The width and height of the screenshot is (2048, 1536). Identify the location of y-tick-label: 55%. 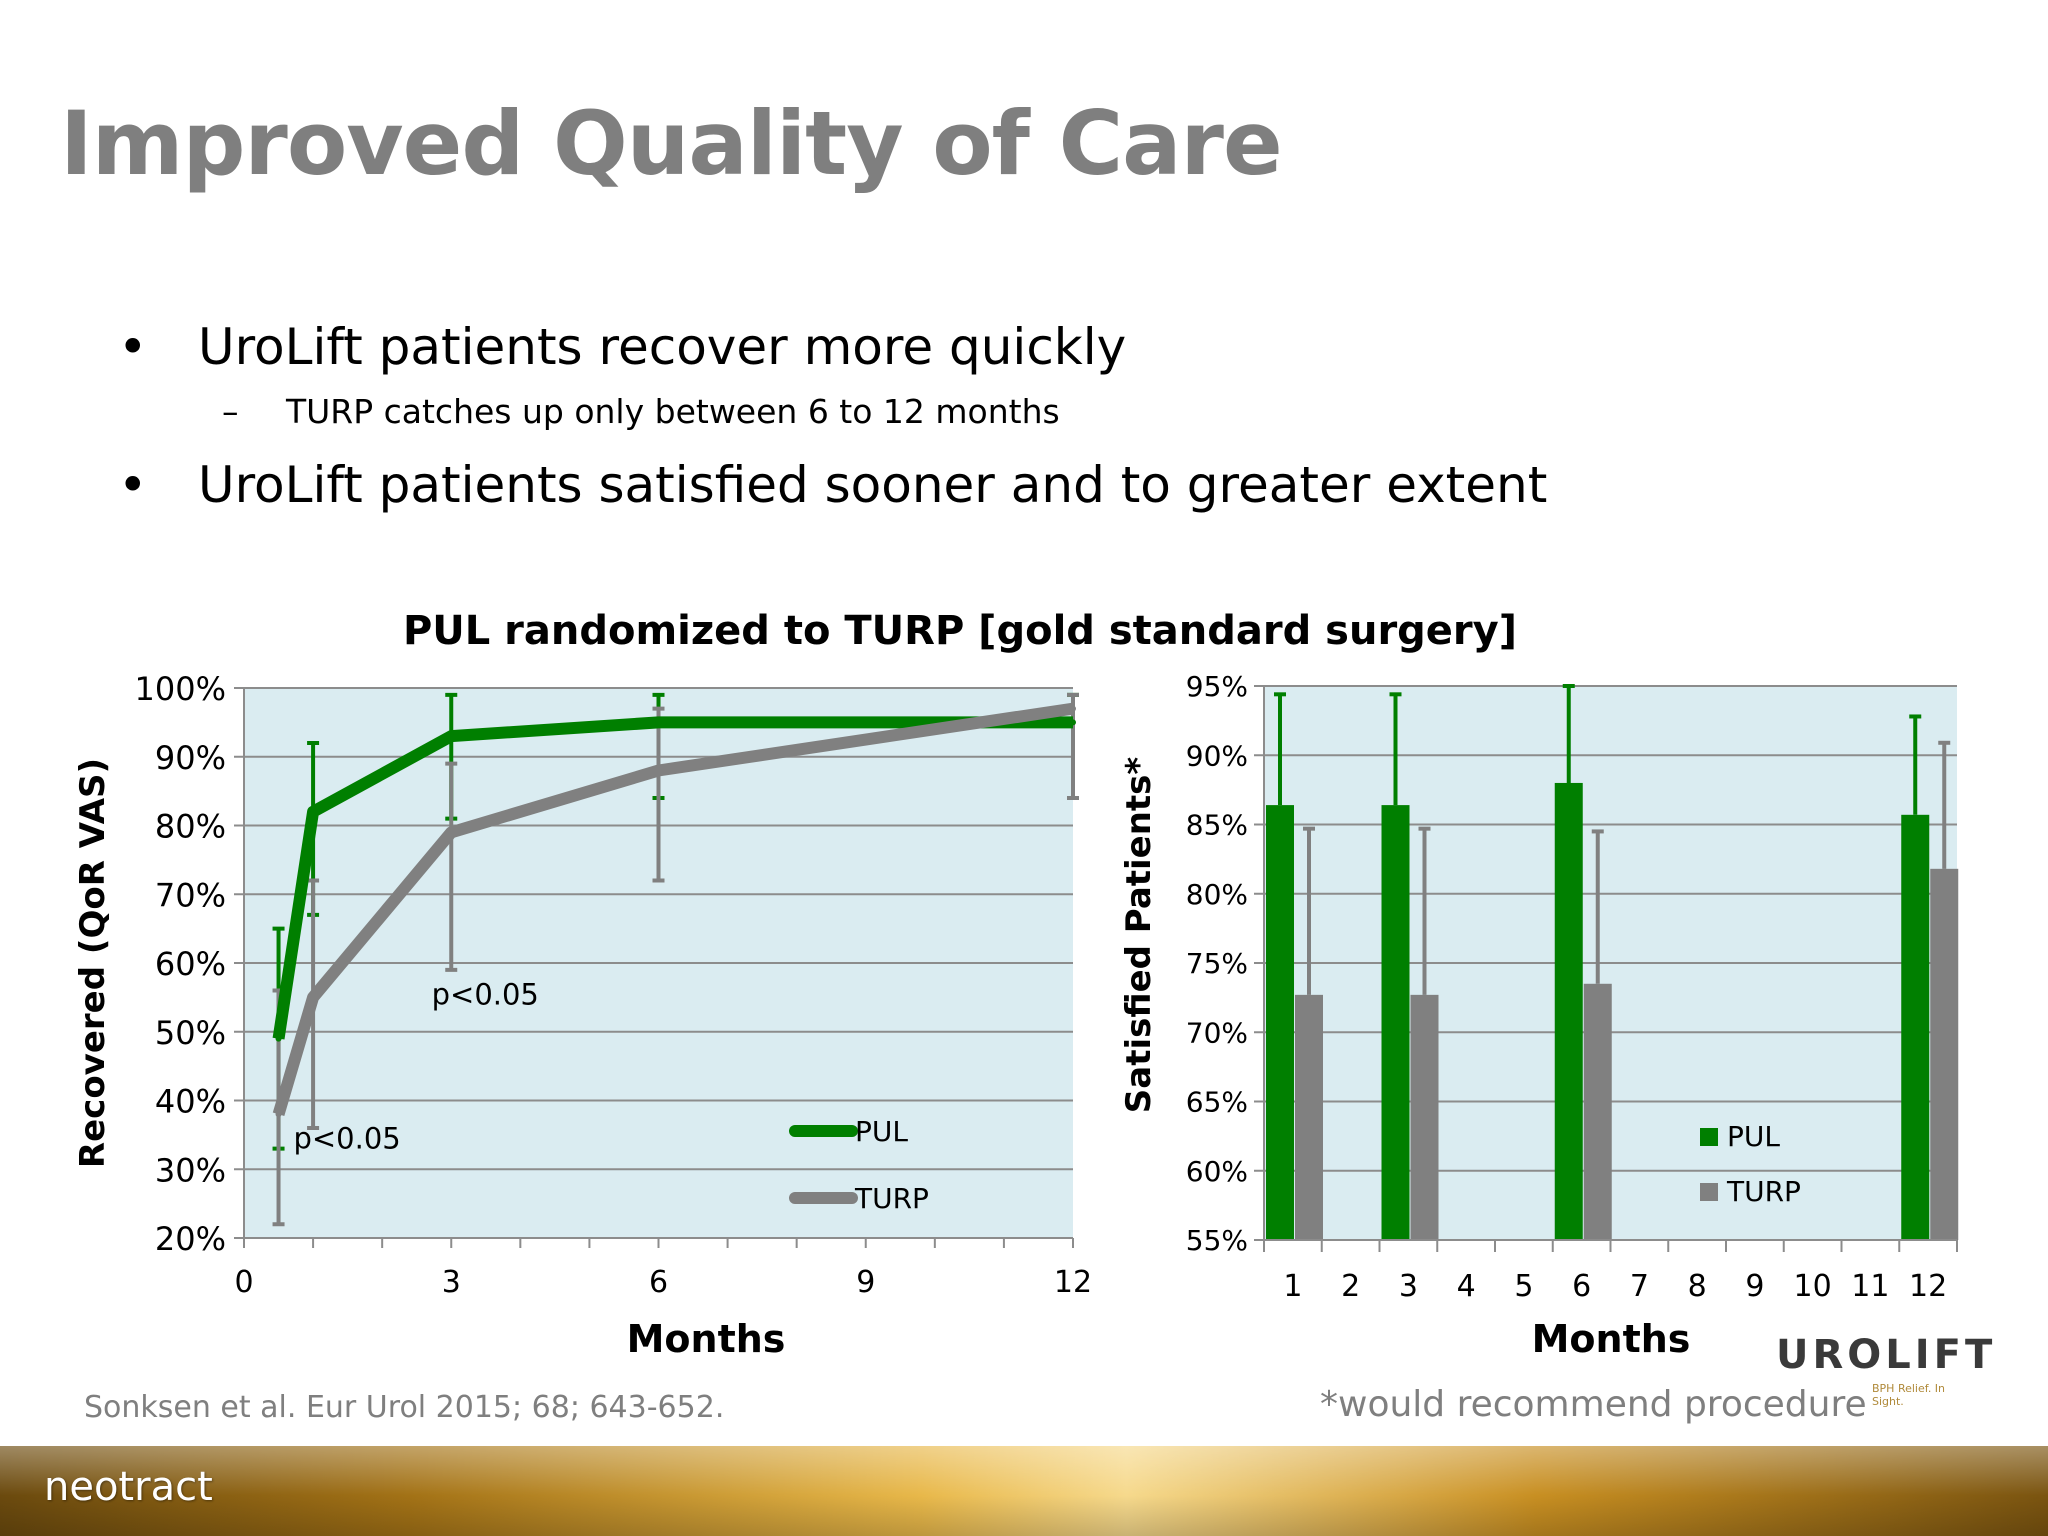
(1217, 1240).